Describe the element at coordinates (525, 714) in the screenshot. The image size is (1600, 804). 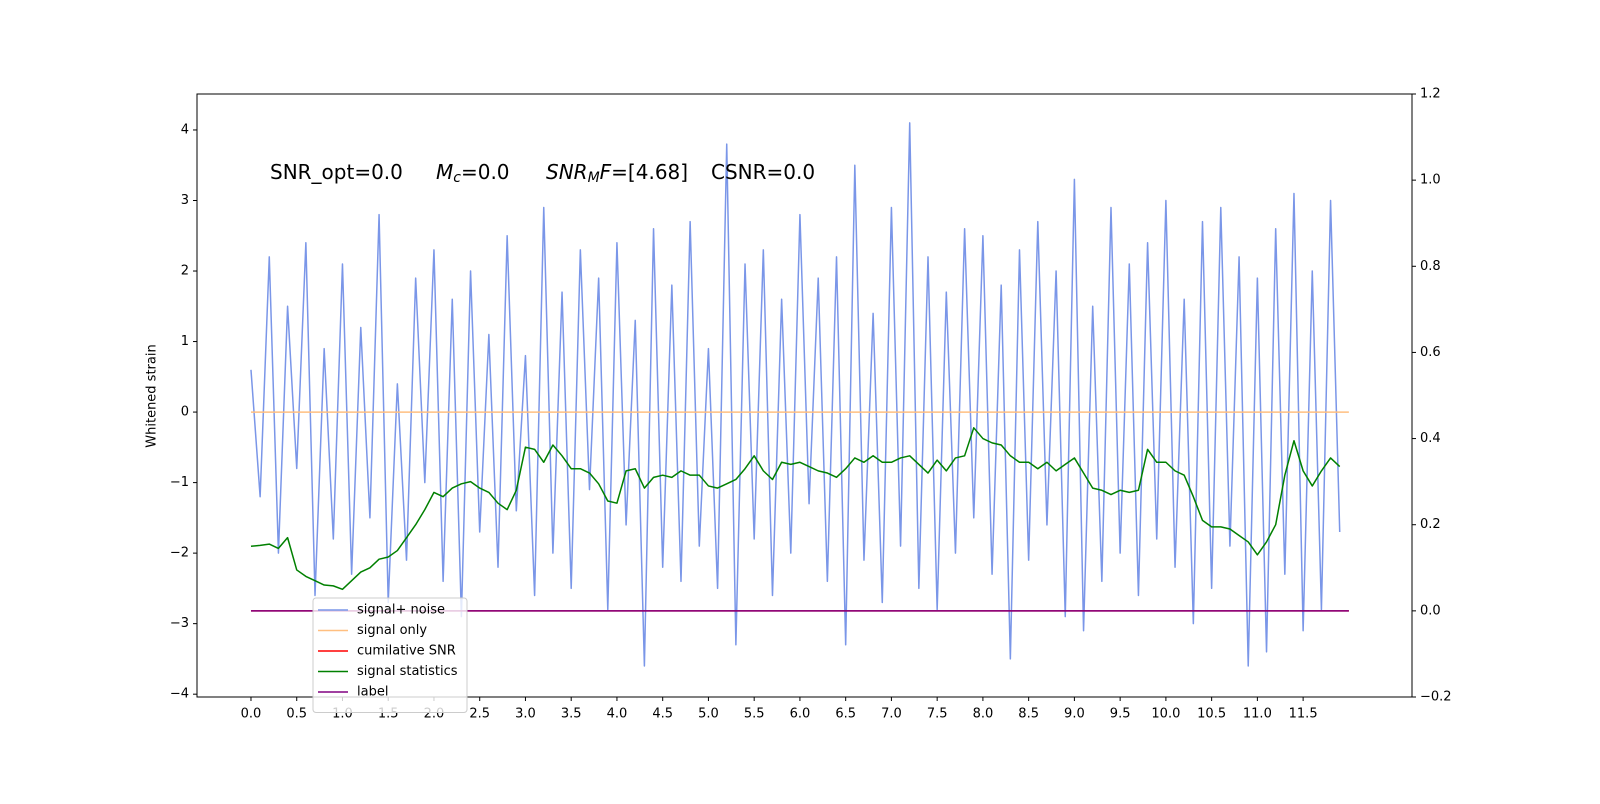
I see `x-tick-label: 3.0` at that location.